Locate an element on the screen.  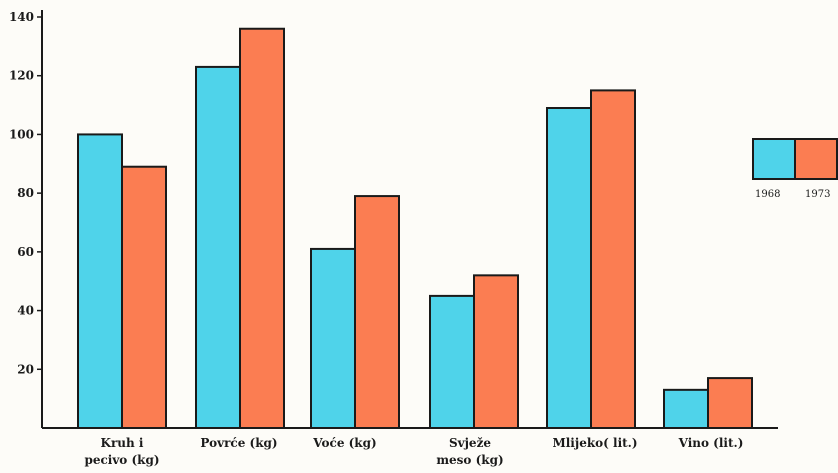
y-tick-label: 140 is located at coordinates (21, 17).